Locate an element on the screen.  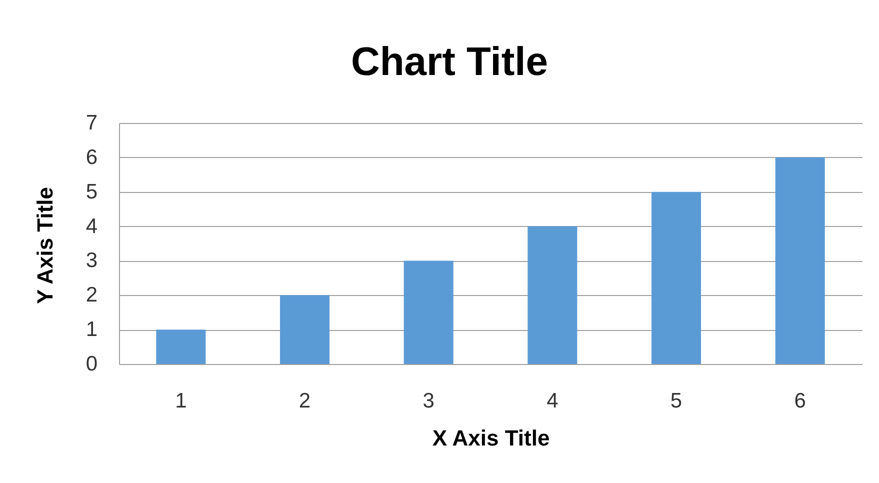
y-tick-label: 1 is located at coordinates (92, 330).